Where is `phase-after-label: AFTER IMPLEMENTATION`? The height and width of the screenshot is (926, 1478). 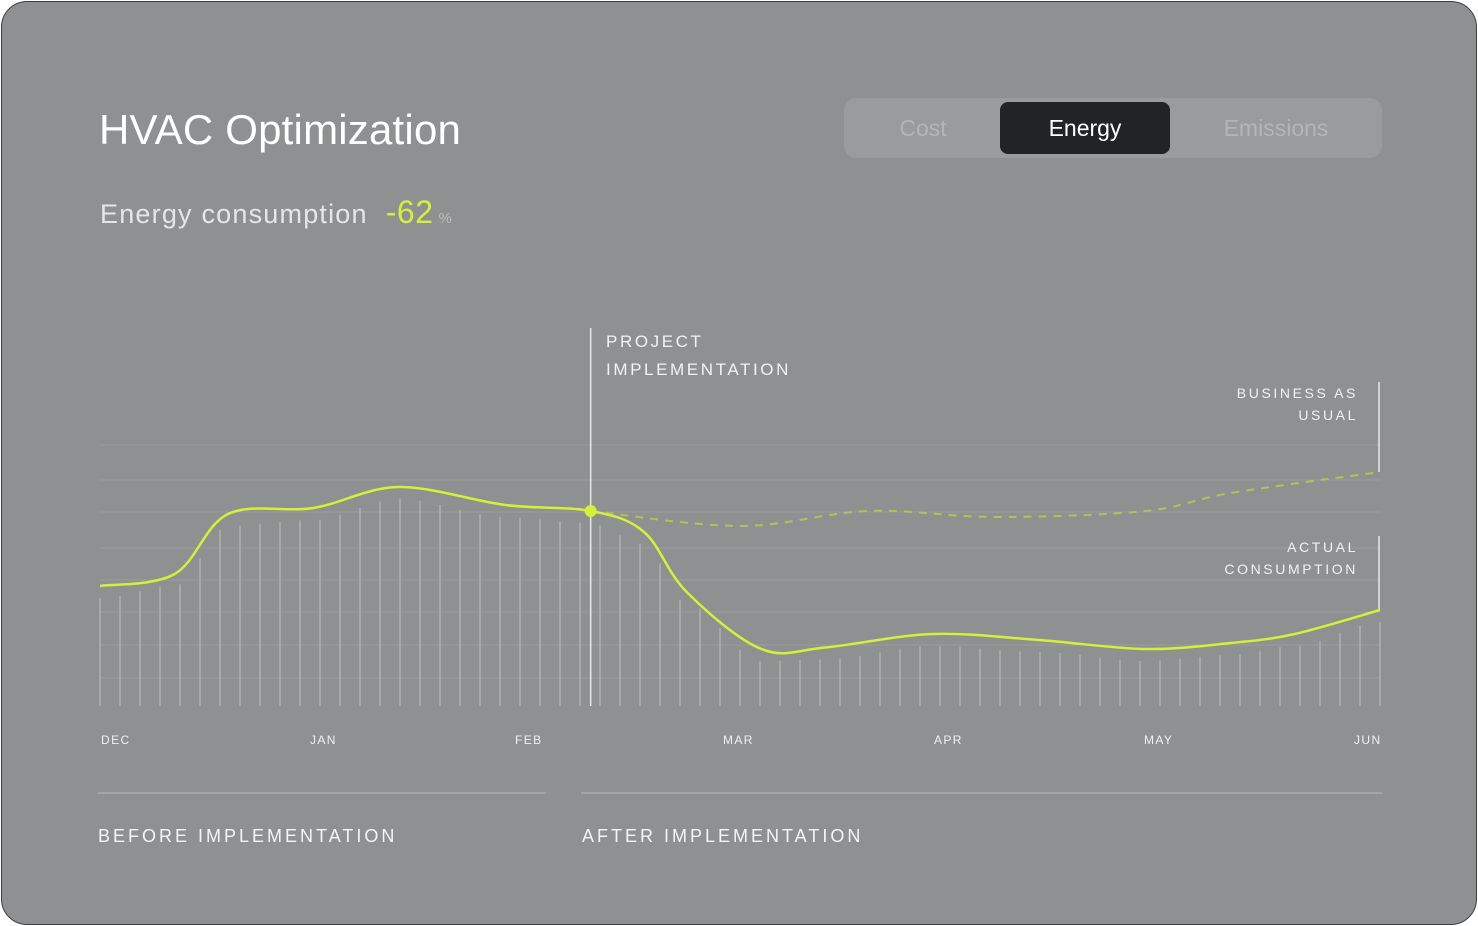 phase-after-label: AFTER IMPLEMENTATION is located at coordinates (723, 836).